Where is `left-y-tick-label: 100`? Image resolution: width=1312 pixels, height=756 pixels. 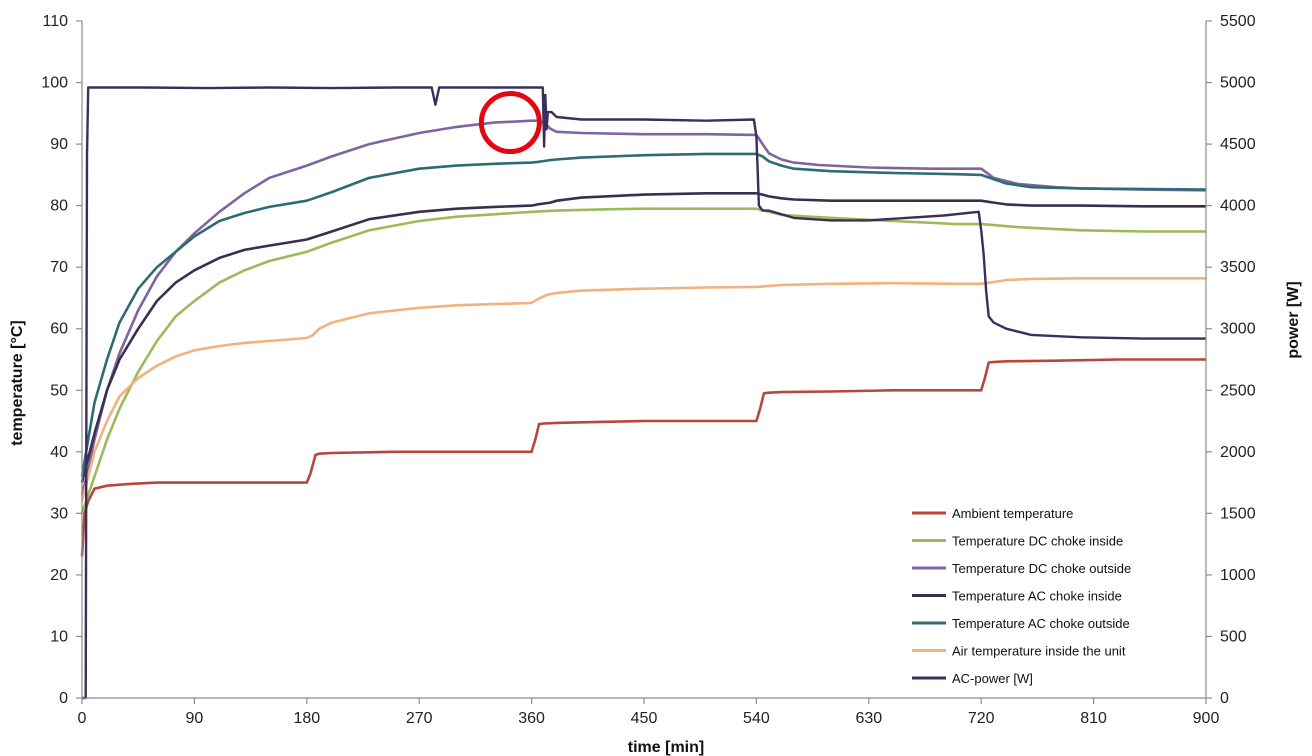 left-y-tick-label: 100 is located at coordinates (54, 83).